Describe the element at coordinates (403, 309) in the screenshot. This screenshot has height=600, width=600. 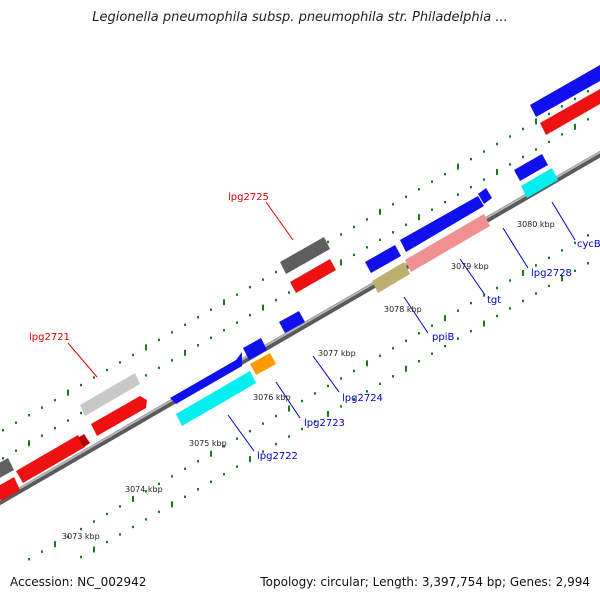
I see `kbp-label-3078: 3078 kbp` at that location.